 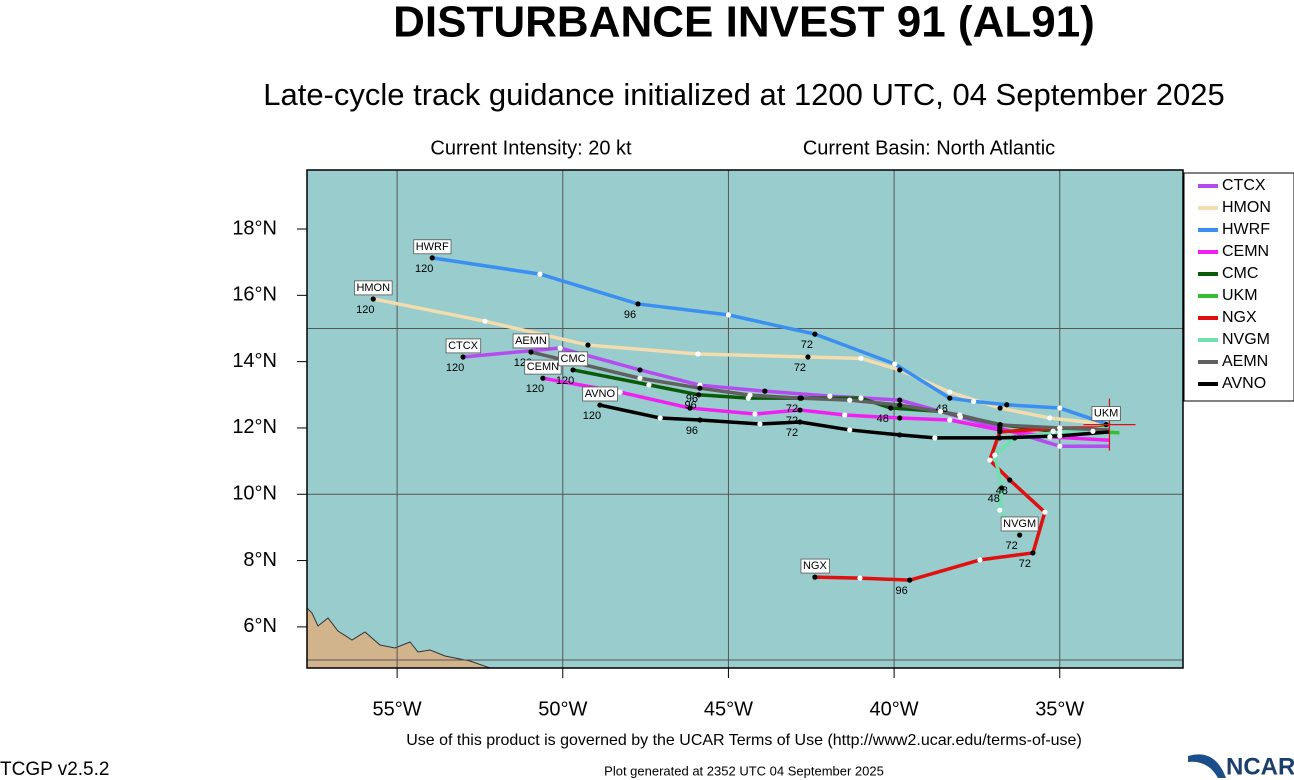 I want to click on y-tick-label: 10°N, so click(x=254, y=494).